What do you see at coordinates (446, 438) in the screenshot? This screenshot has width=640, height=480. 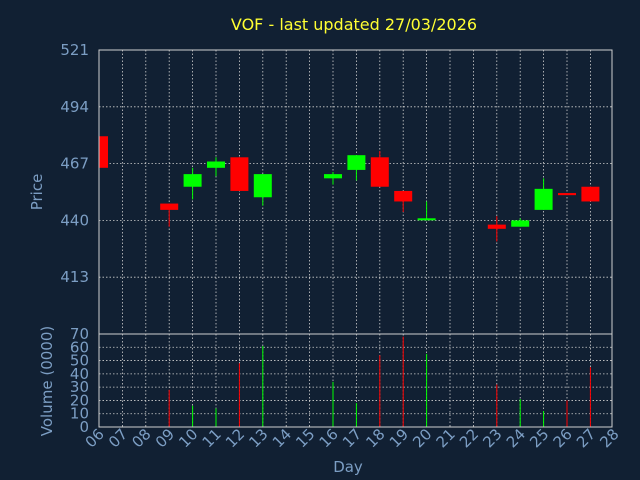 I see `day-tick-label: 21` at bounding box center [446, 438].